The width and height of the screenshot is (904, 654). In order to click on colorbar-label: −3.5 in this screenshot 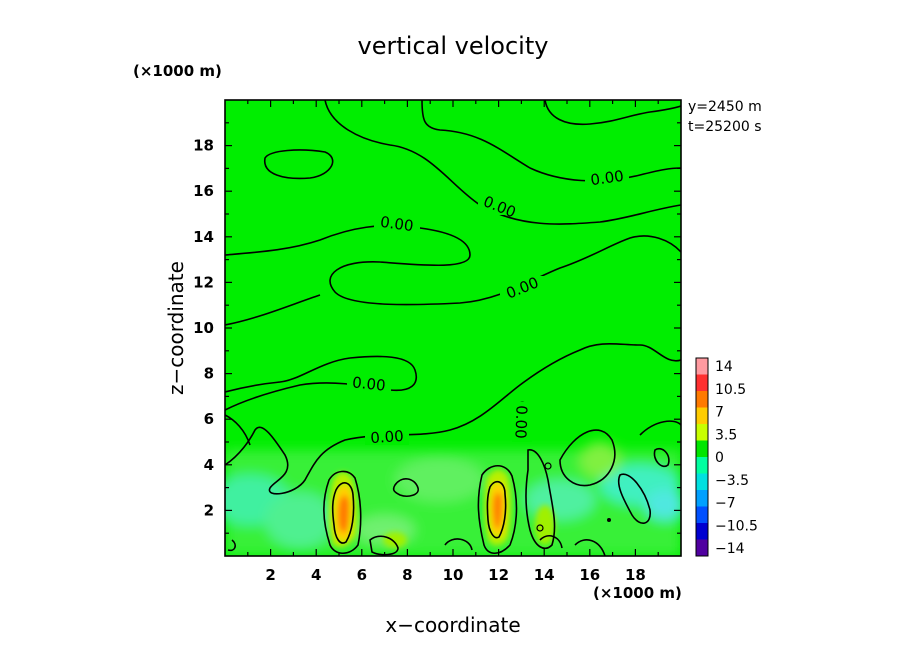, I will do `click(732, 481)`.